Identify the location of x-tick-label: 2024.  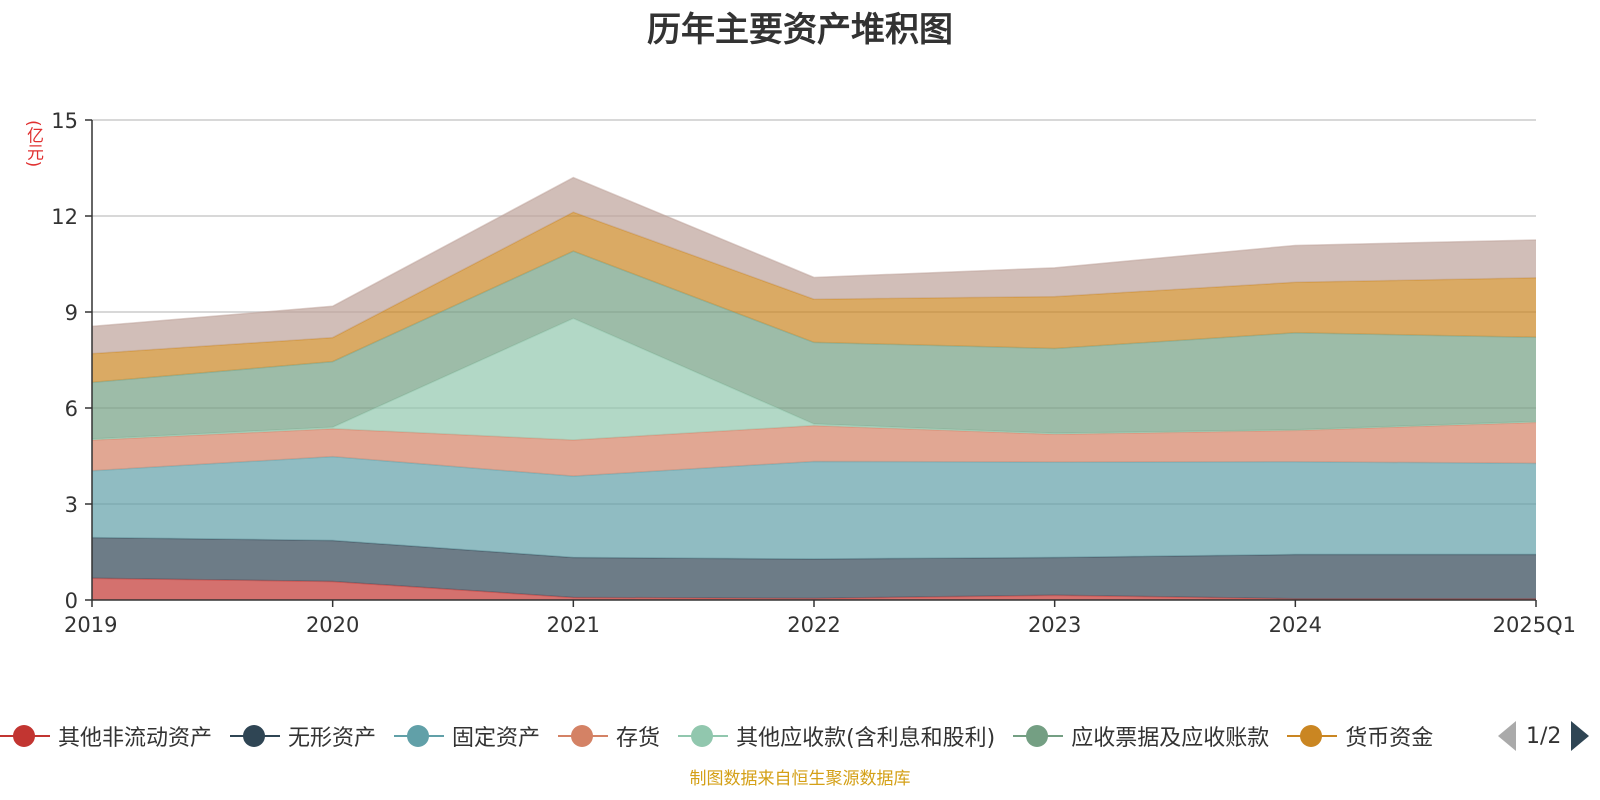
(1295, 625).